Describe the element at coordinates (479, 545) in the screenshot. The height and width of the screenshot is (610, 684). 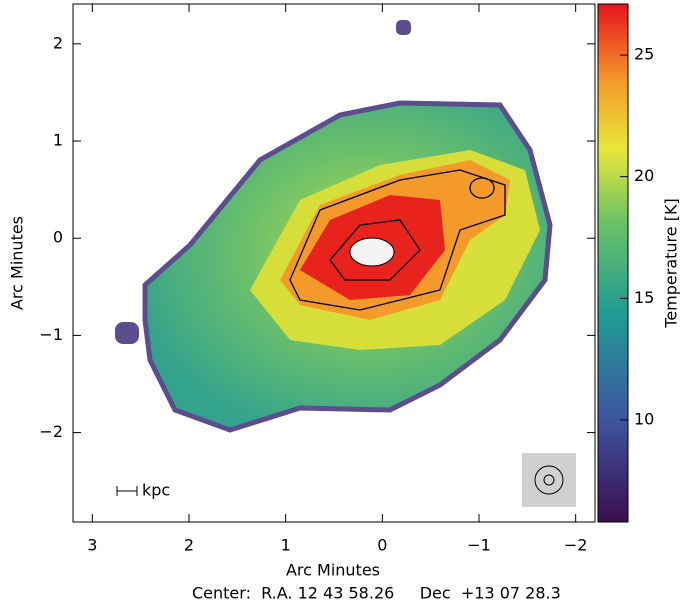
I see `x-tick-label: −1` at that location.